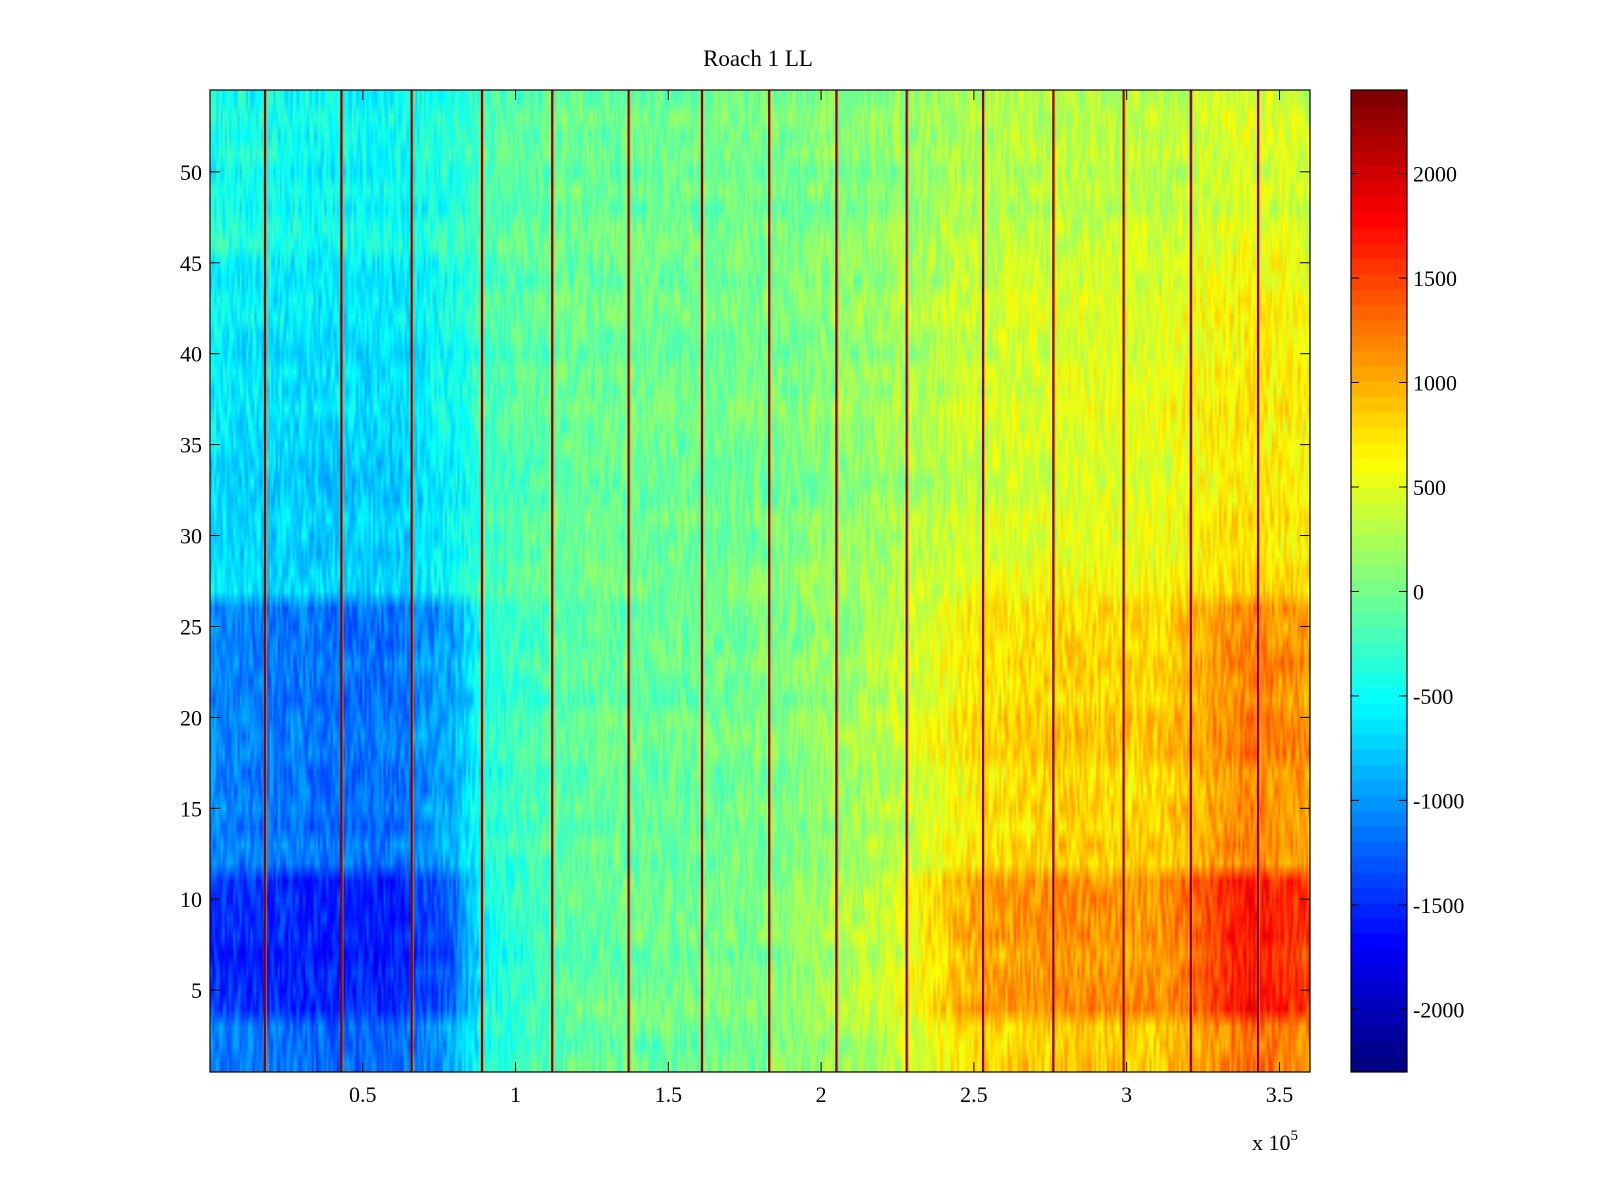 The height and width of the screenshot is (1200, 1600). Describe the element at coordinates (191, 354) in the screenshot. I see `y-tick-label: 40` at that location.